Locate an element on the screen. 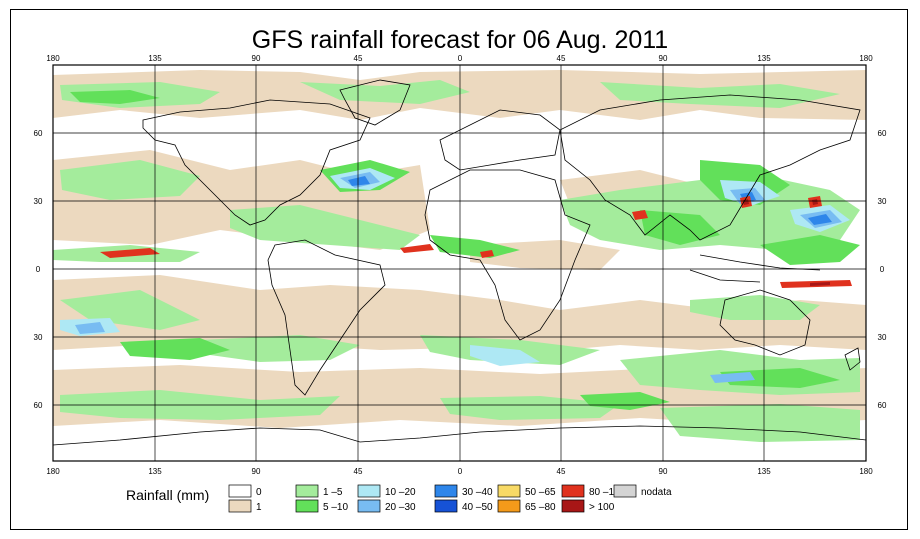  legend-label: 10 –20 is located at coordinates (400, 492).